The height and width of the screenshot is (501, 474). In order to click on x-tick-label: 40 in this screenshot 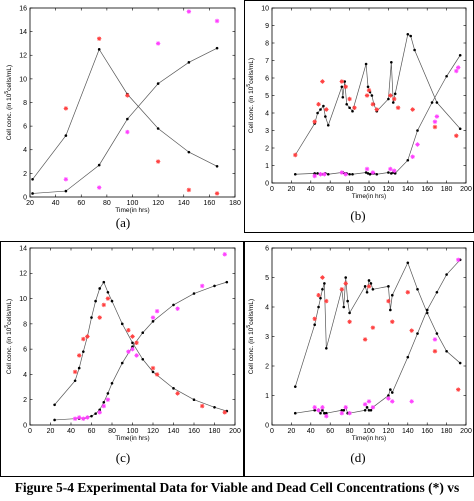, I will do `click(71, 431)`.